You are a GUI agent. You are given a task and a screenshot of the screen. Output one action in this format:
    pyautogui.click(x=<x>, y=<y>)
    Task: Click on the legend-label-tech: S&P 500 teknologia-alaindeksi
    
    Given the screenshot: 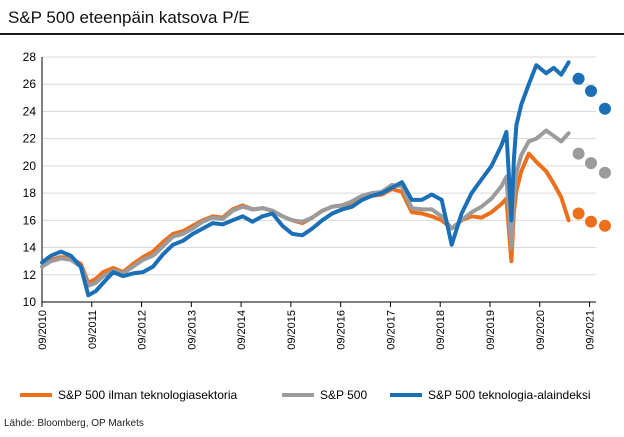 What is the action you would take?
    pyautogui.click(x=509, y=395)
    